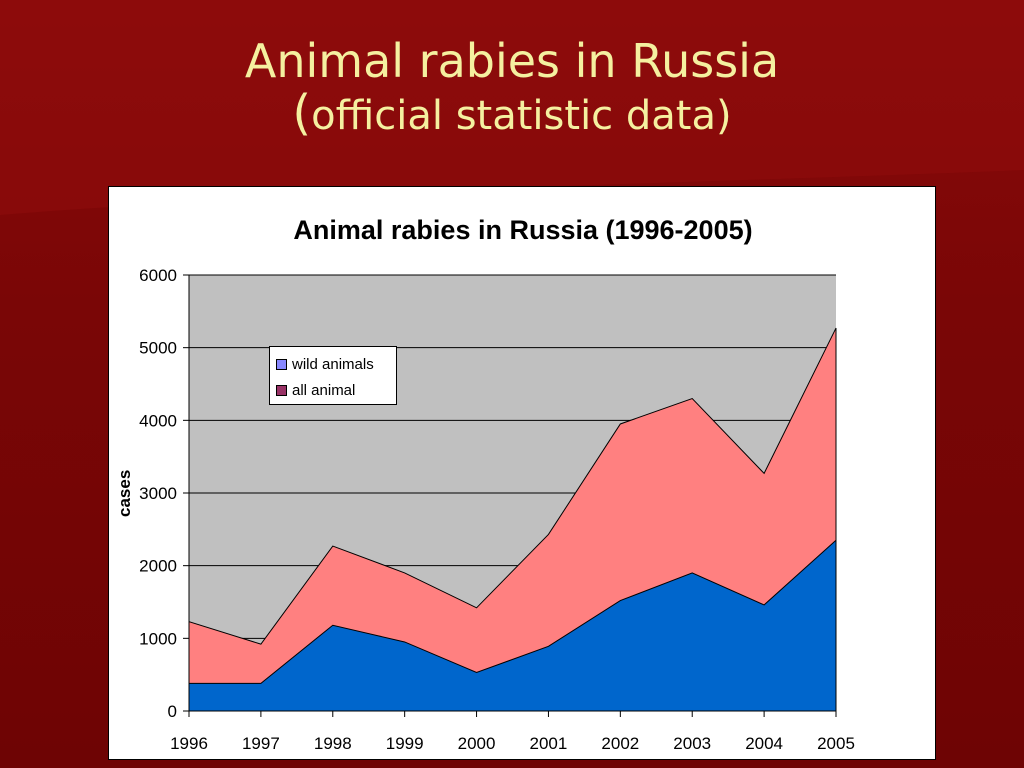 This screenshot has width=1024, height=768. Describe the element at coordinates (692, 743) in the screenshot. I see `x-tick-label-2003: 2003` at that location.